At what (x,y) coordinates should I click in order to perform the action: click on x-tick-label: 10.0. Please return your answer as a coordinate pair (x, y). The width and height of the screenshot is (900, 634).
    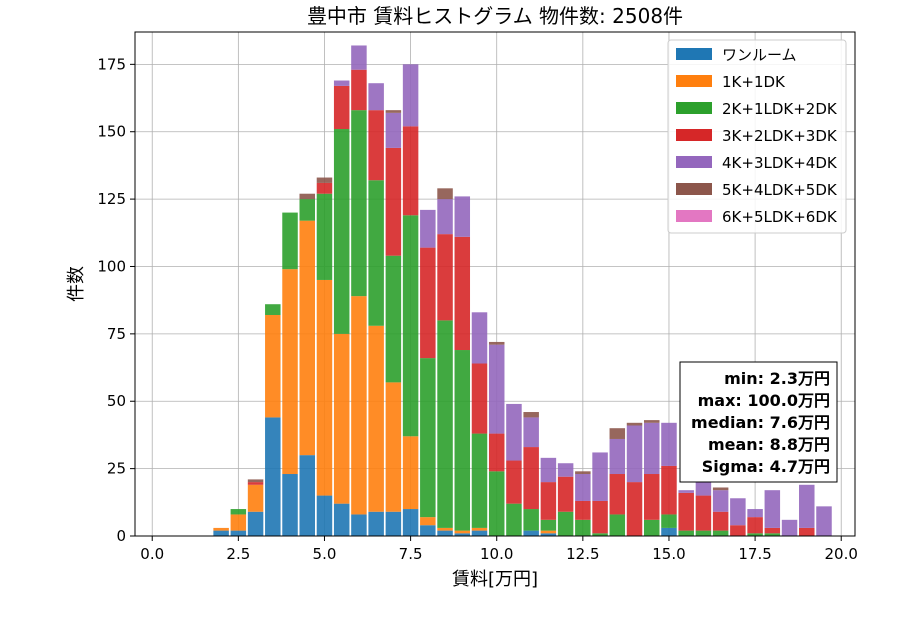
    Looking at the image, I should click on (496, 554).